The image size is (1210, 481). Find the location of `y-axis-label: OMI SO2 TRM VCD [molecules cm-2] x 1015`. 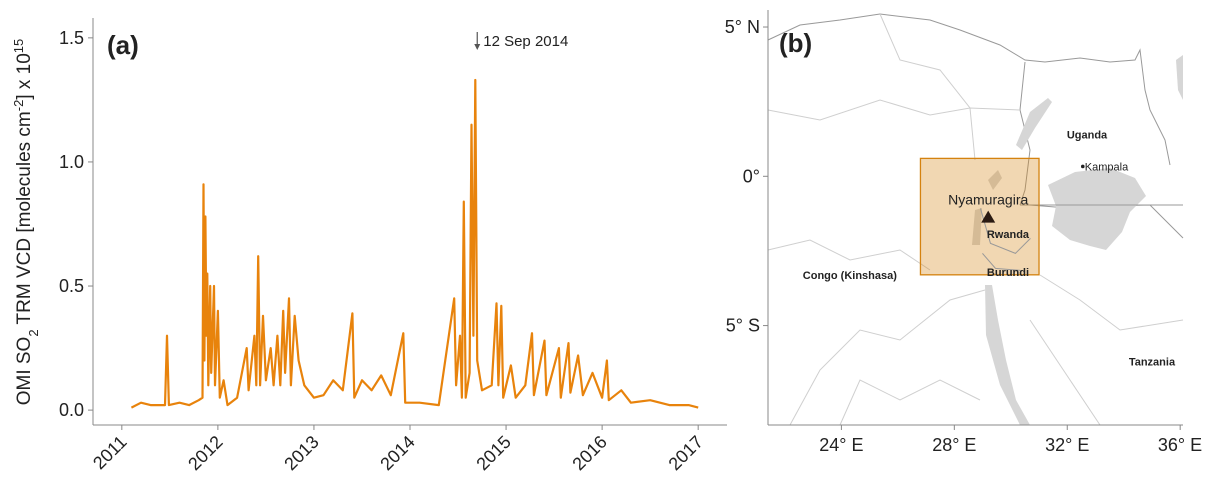

y-axis-label: OMI SO2 TRM VCD [molecules cm-2] x 1015 is located at coordinates (26, 222).